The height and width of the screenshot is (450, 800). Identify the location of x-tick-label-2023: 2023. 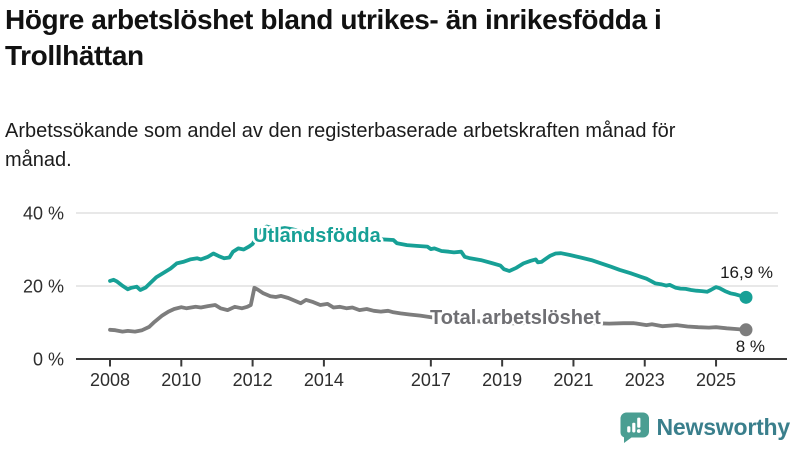
(645, 380).